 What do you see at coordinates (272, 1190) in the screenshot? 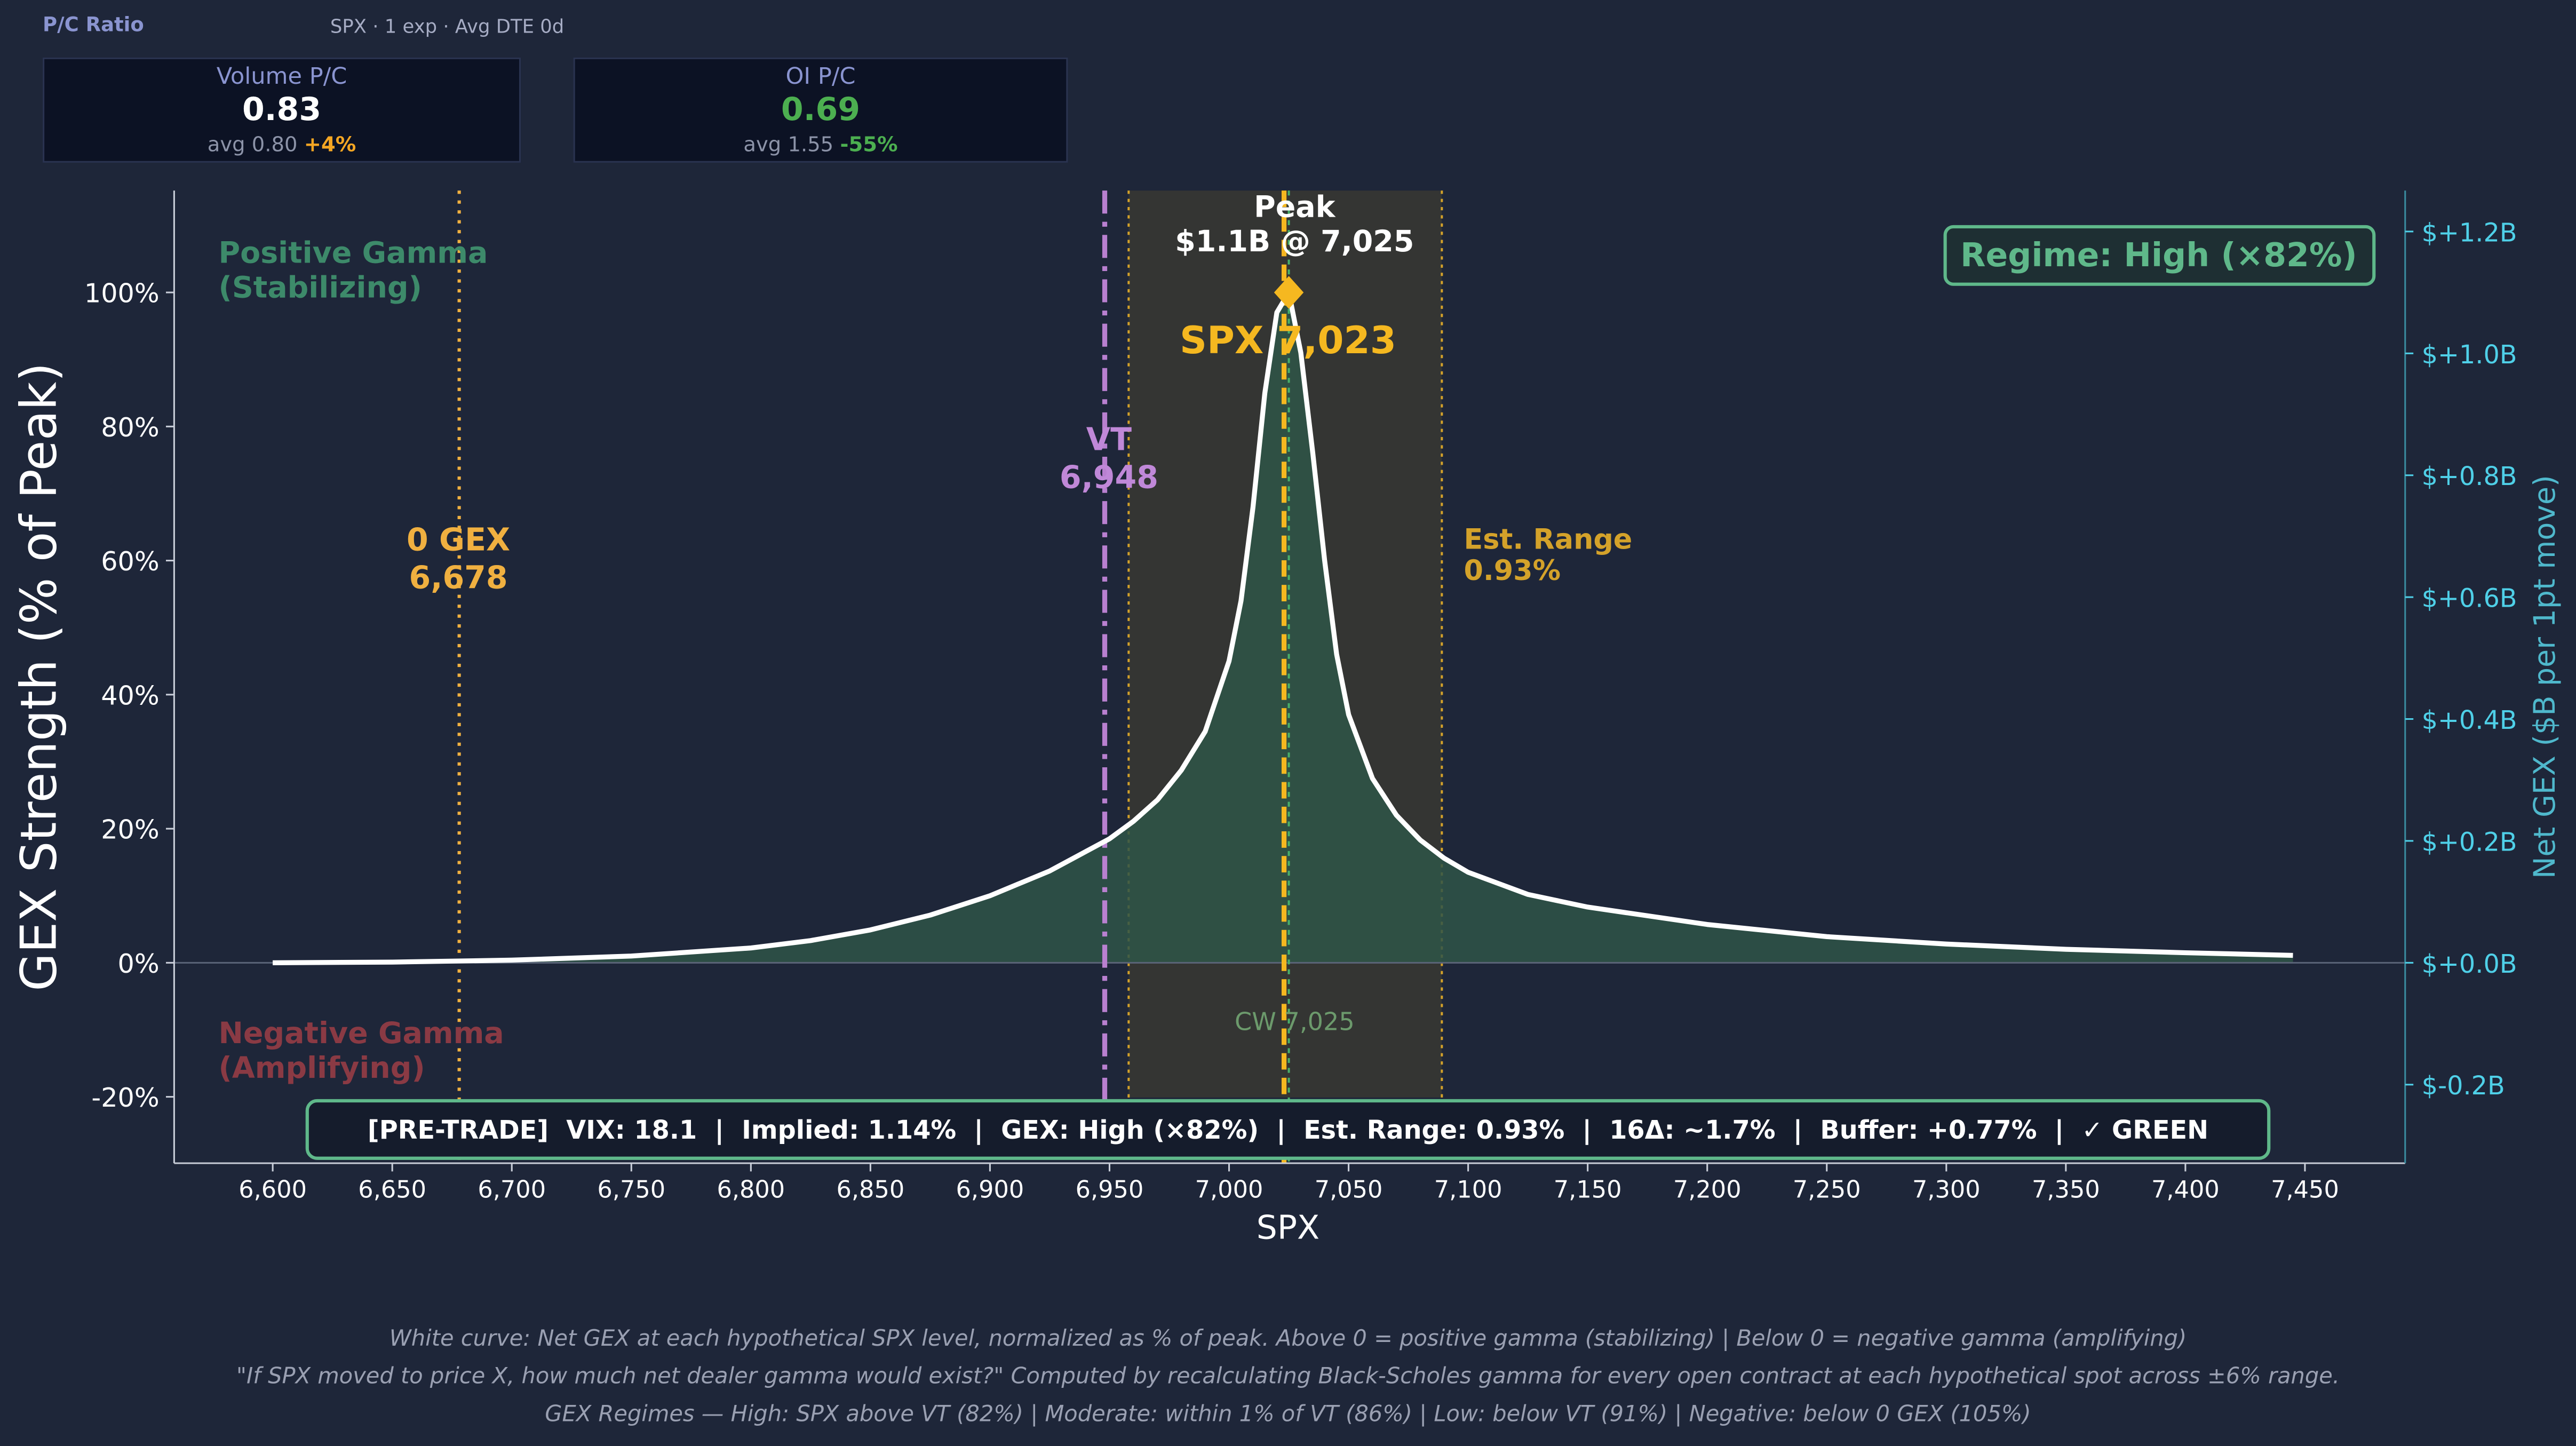
I see `x-tick-label: 6,600` at bounding box center [272, 1190].